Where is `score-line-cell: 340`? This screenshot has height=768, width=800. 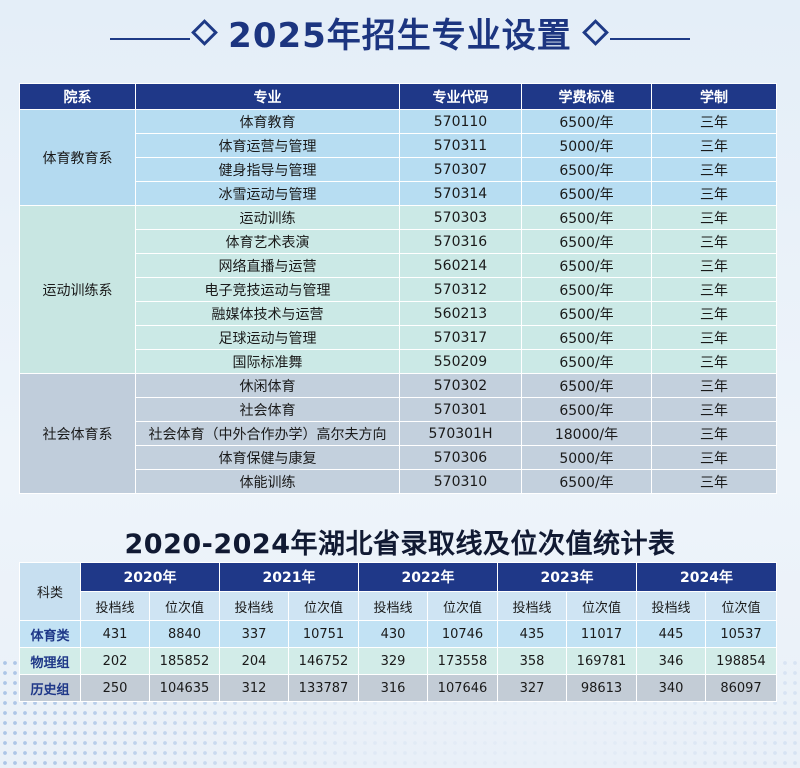 score-line-cell: 340 is located at coordinates (671, 688).